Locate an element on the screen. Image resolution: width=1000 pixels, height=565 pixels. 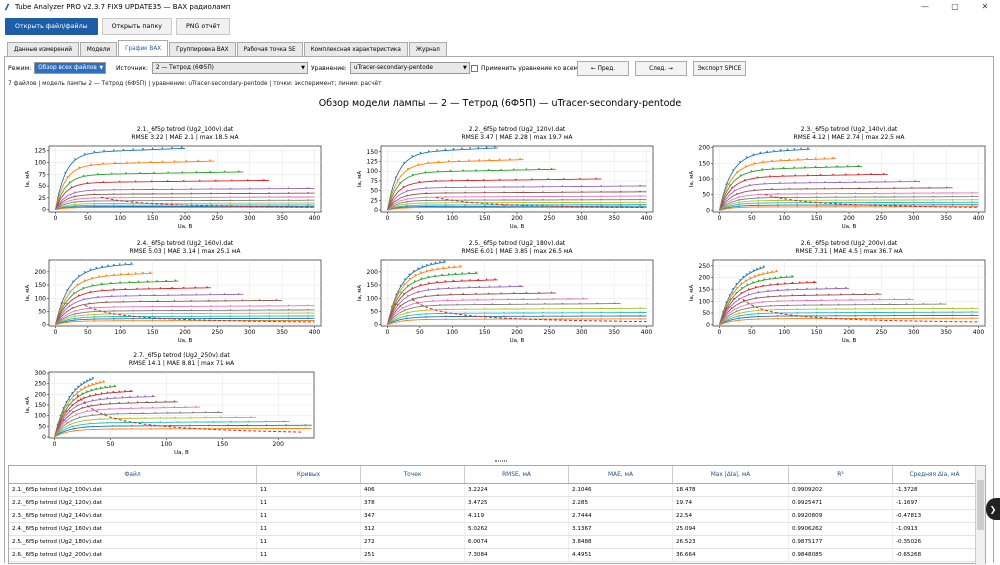
column-header: Средняя ΔIa, мА is located at coordinates (935, 474).